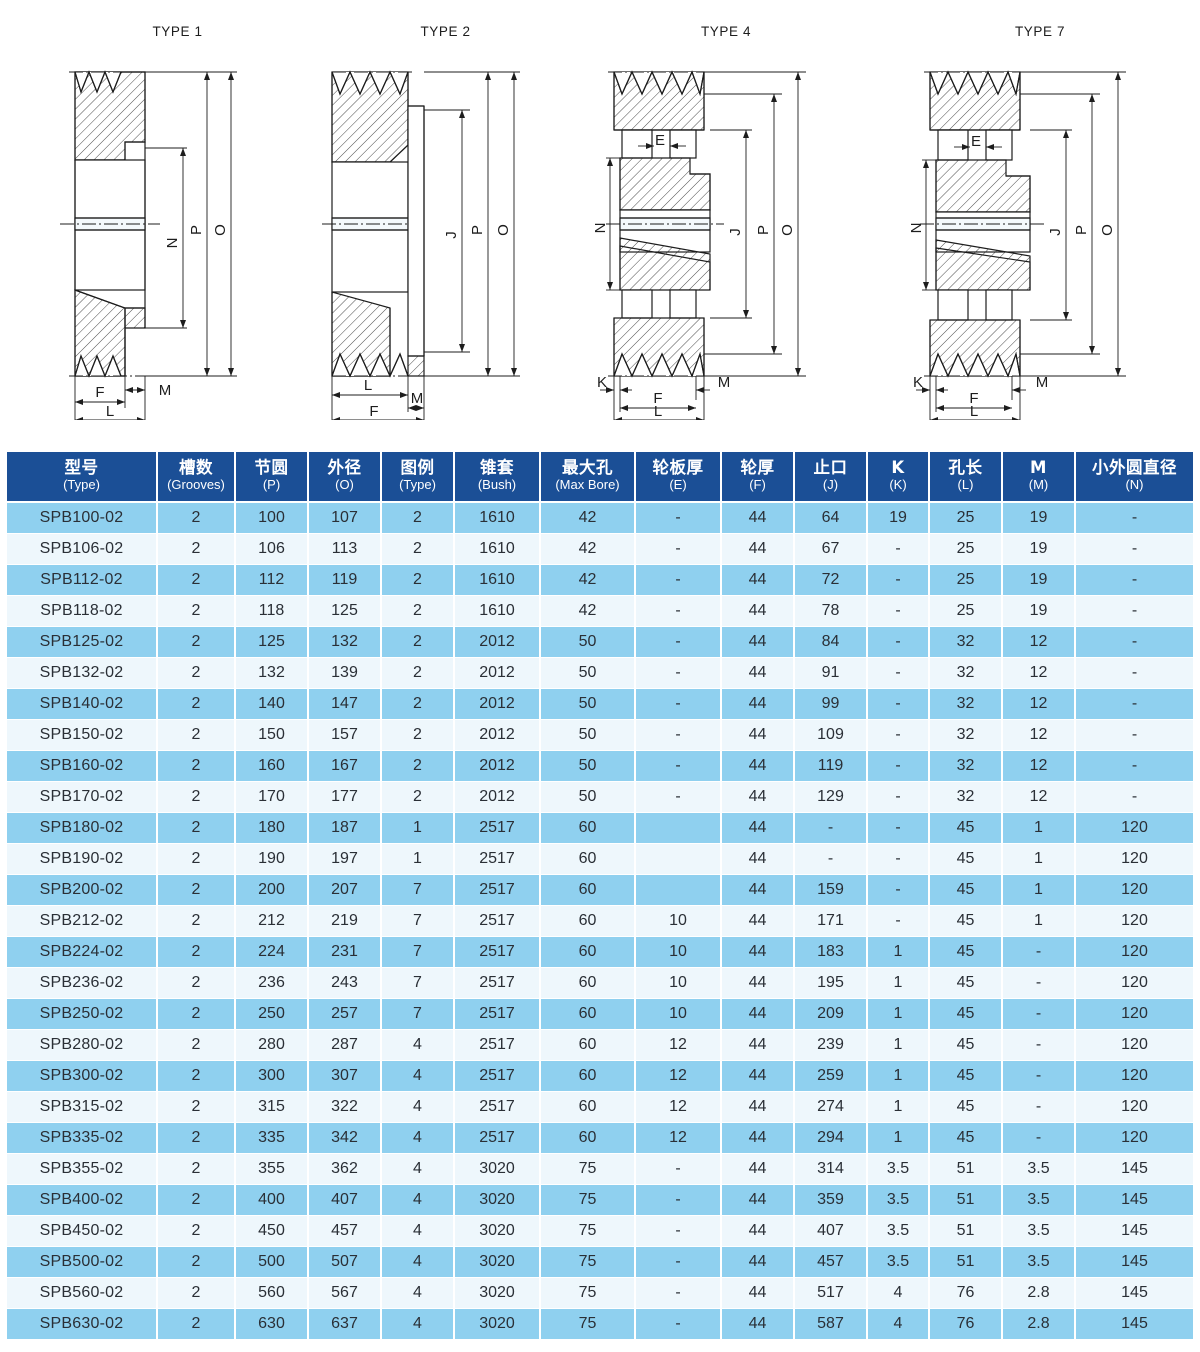 The width and height of the screenshot is (1200, 1352). What do you see at coordinates (272, 580) in the screenshot?
I see `cell-p: 112` at bounding box center [272, 580].